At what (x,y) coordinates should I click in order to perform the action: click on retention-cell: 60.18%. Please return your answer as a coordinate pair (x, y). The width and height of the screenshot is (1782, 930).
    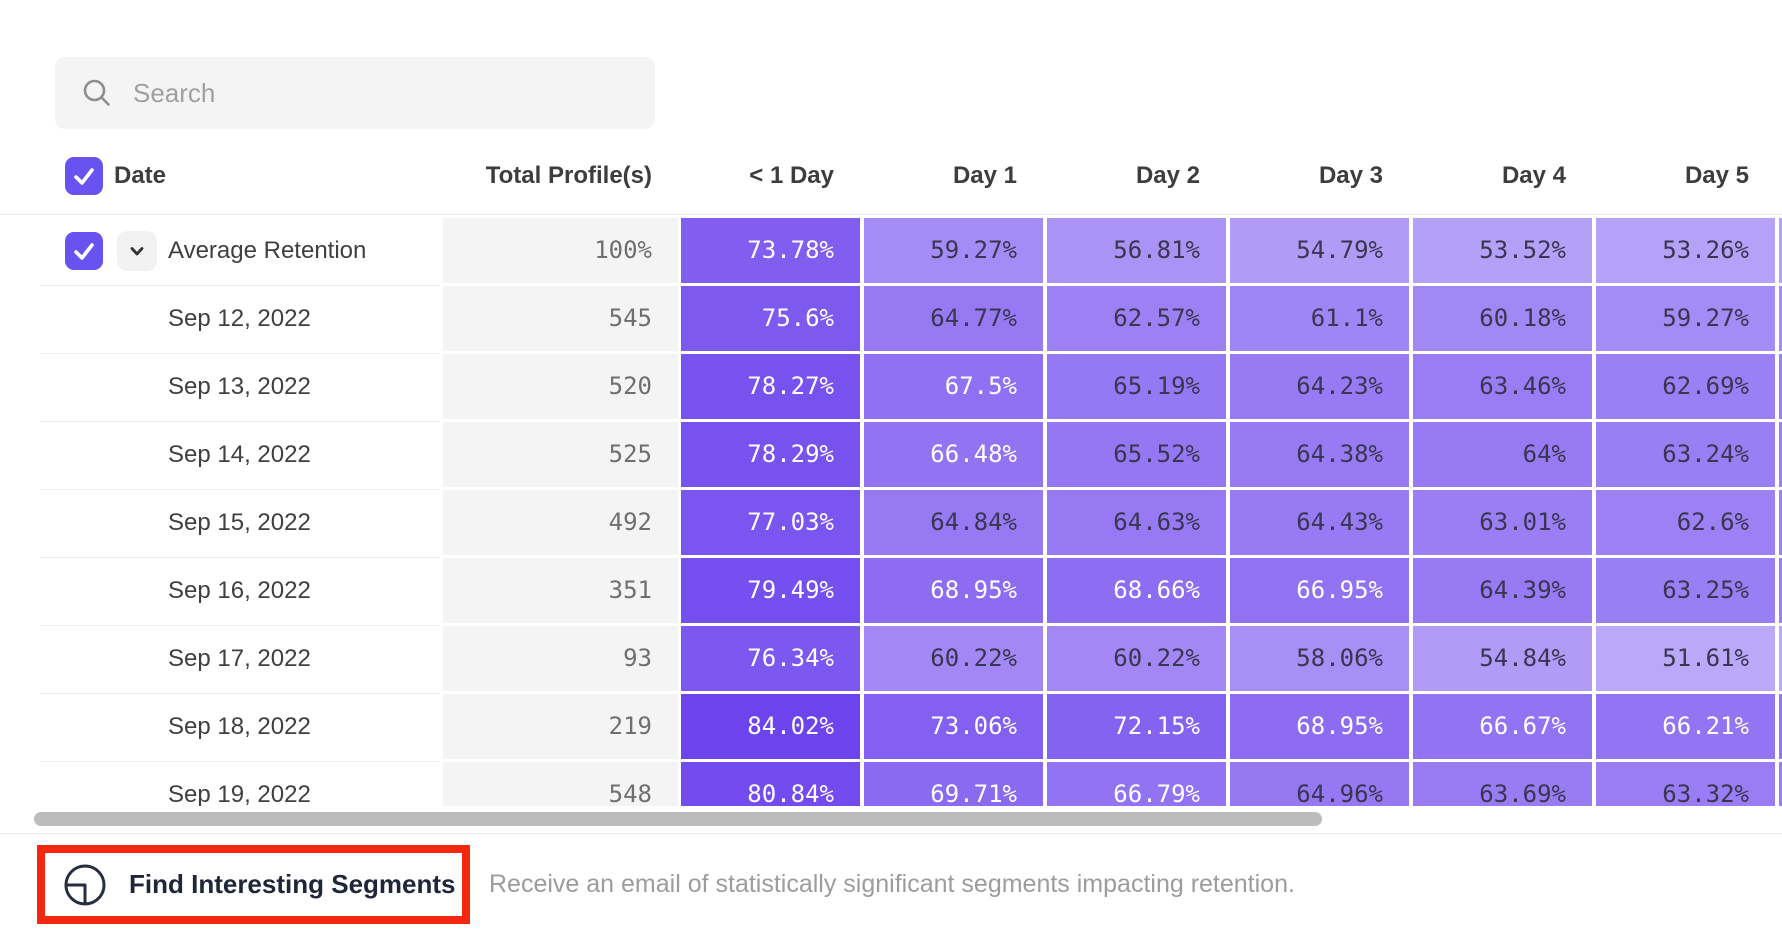
    Looking at the image, I should click on (1502, 318).